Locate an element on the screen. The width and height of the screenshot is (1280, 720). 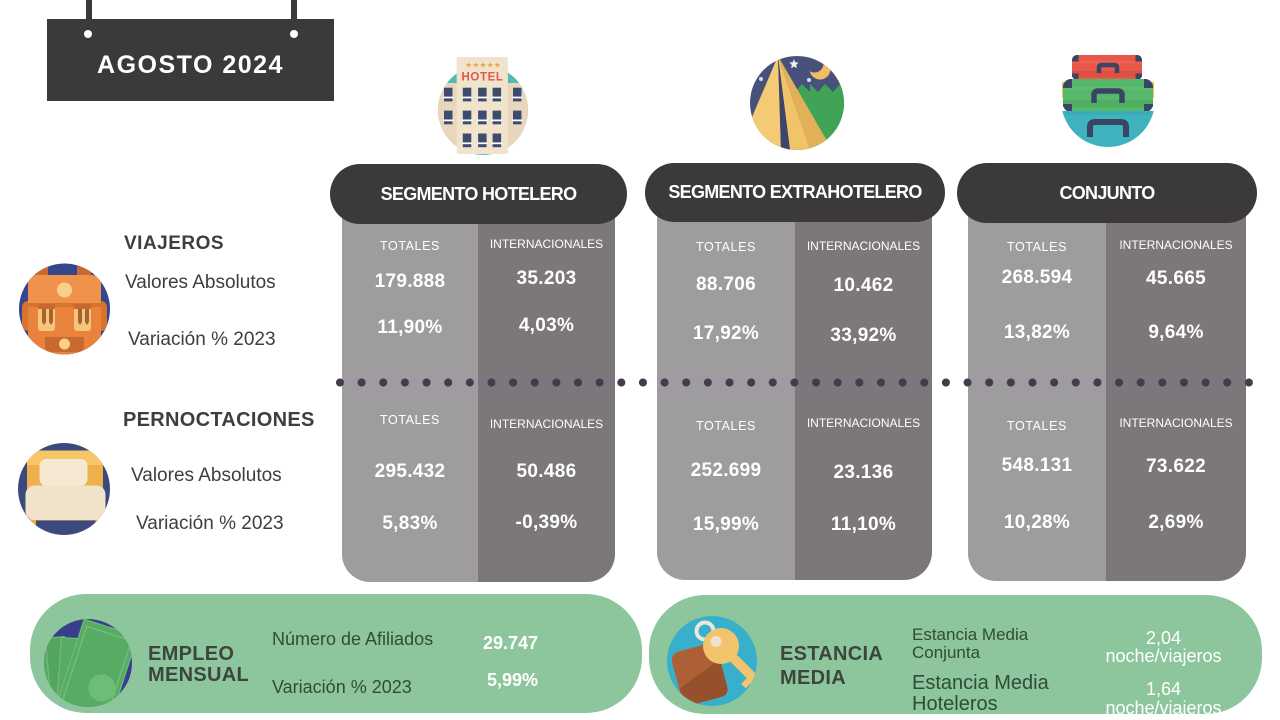
svg-text: HOTEL is located at coordinates (483, 78).